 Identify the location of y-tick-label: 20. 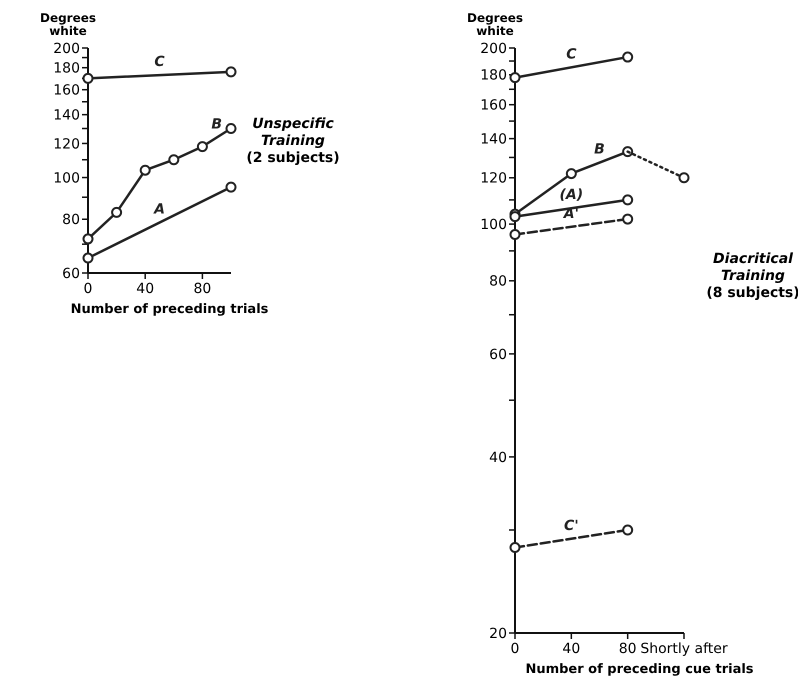
(498, 634).